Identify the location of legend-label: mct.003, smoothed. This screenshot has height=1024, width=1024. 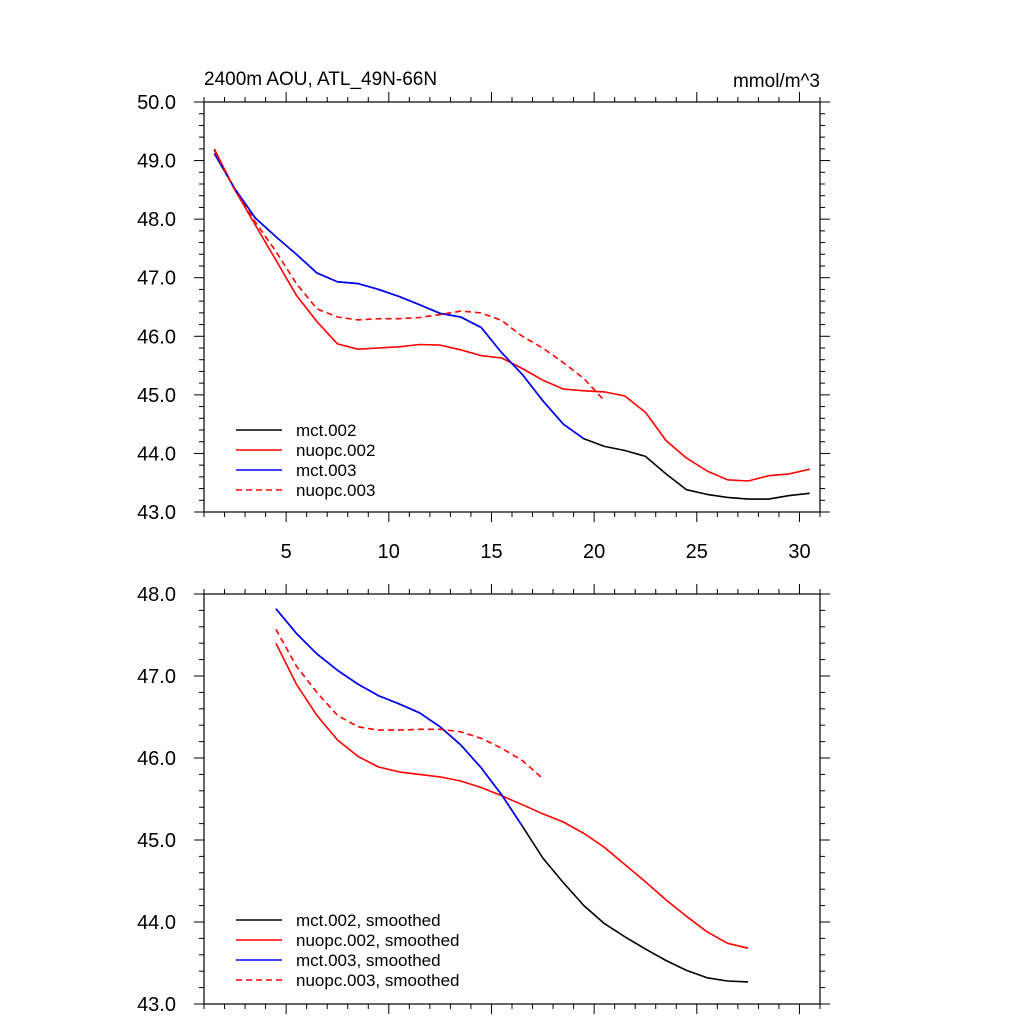
(368, 960).